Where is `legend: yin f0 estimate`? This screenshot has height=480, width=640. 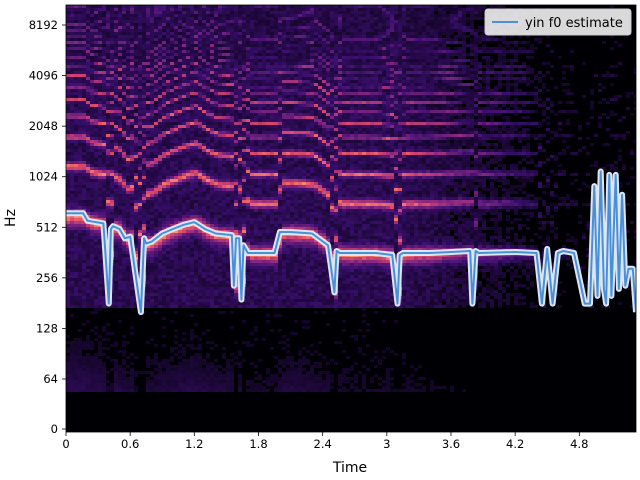 legend: yin f0 estimate is located at coordinates (558, 22).